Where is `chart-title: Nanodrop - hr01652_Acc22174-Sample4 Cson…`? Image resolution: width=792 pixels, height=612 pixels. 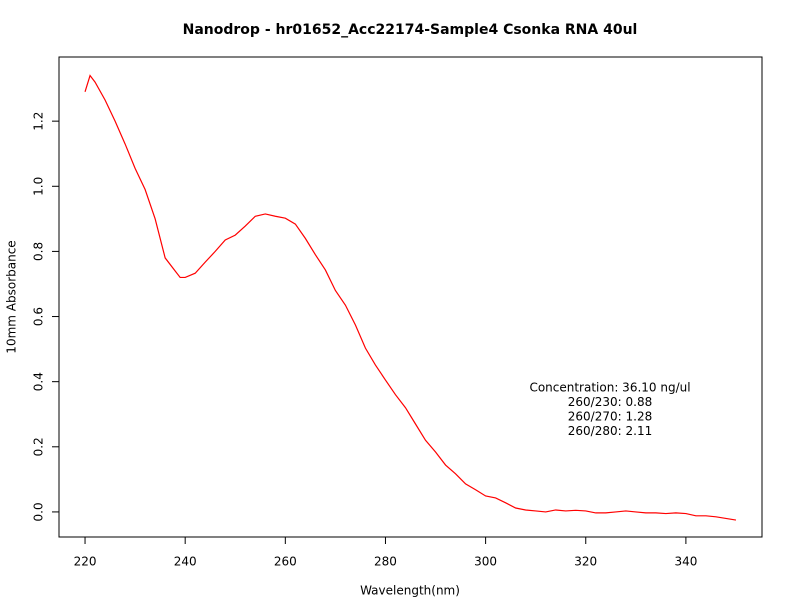 chart-title: Nanodrop - hr01652_Acc22174-Sample4 Cson… is located at coordinates (410, 30).